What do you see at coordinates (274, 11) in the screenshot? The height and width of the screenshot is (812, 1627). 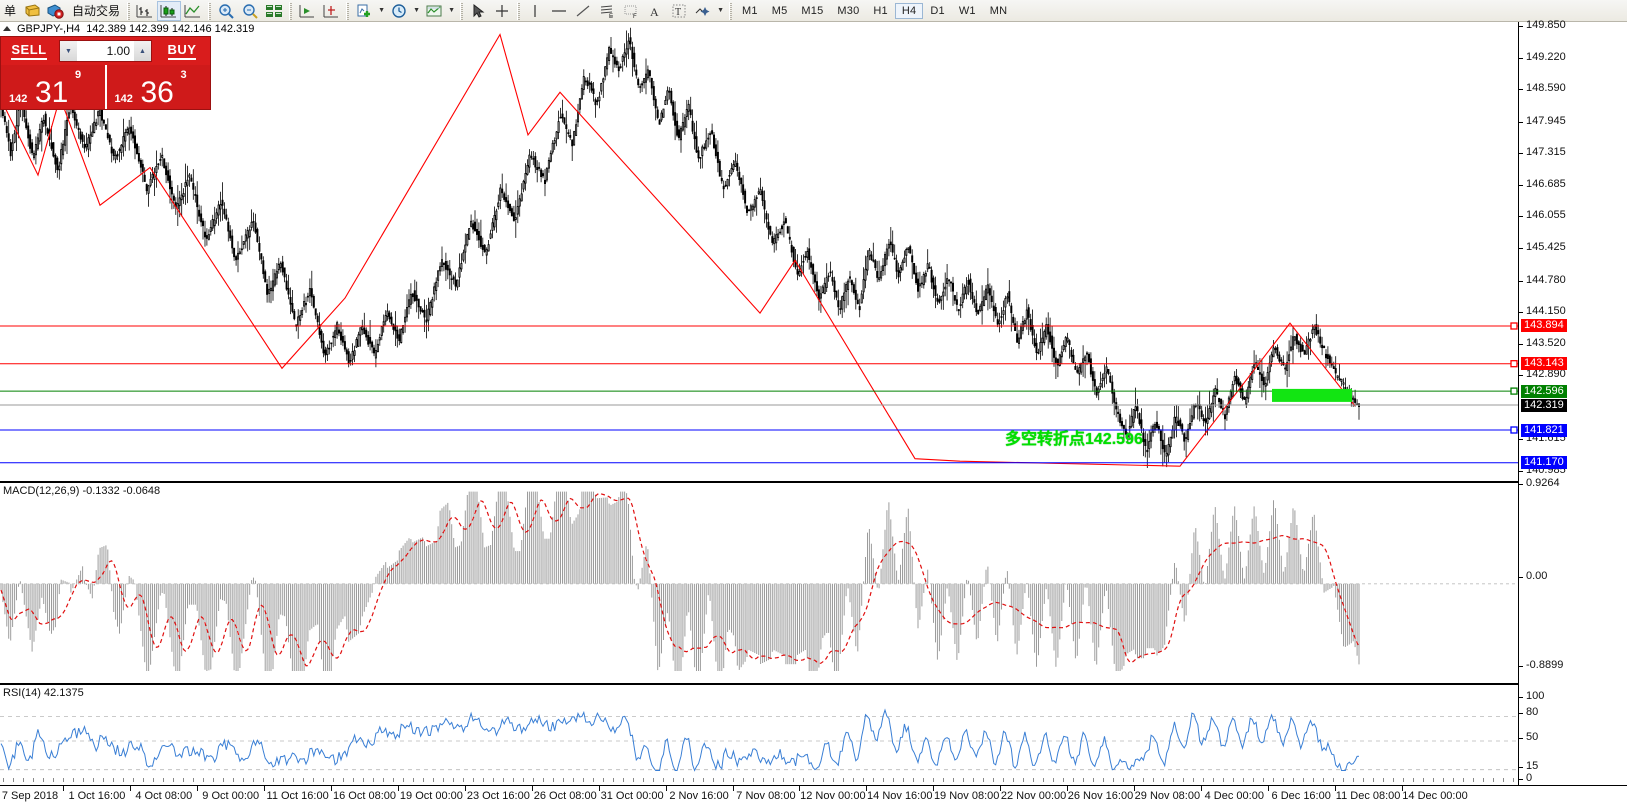 I see `tile-windows-icon` at bounding box center [274, 11].